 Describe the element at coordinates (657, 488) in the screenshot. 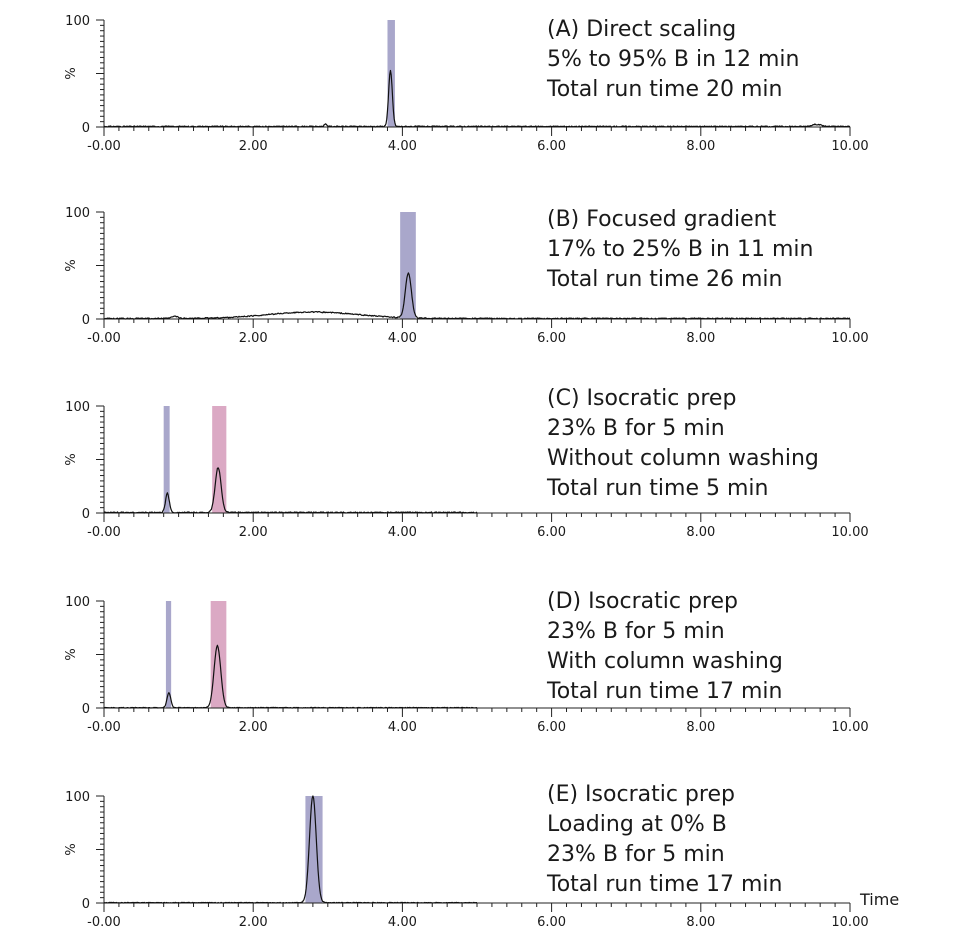

I see `panel-annotation-line: Total run time 5 min` at that location.